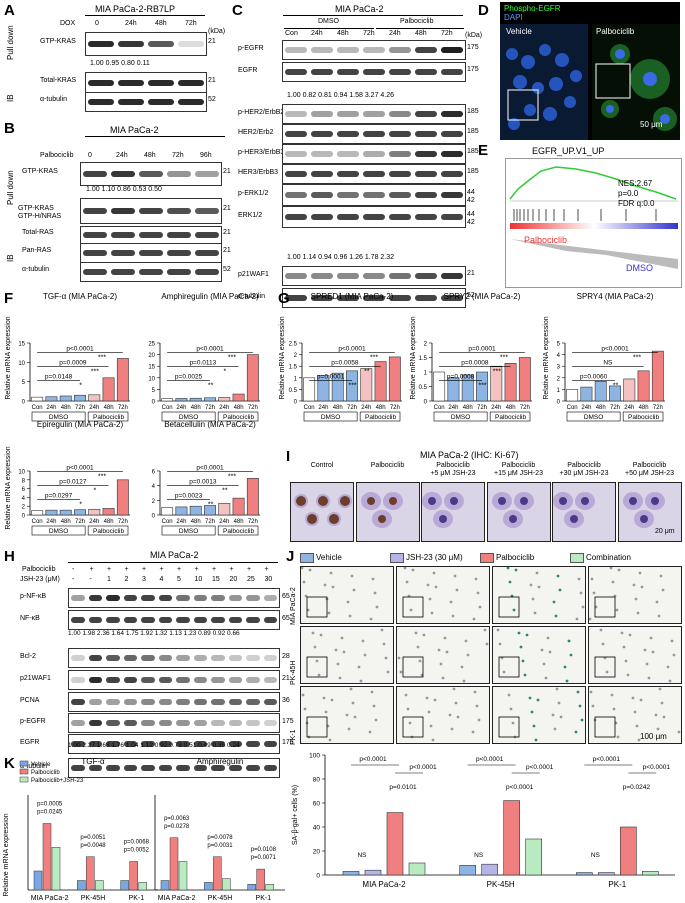 This screenshot has width=685, height=903. What do you see at coordinates (225, 491) in the screenshot?
I see `f-btc-stars: **` at bounding box center [225, 491].